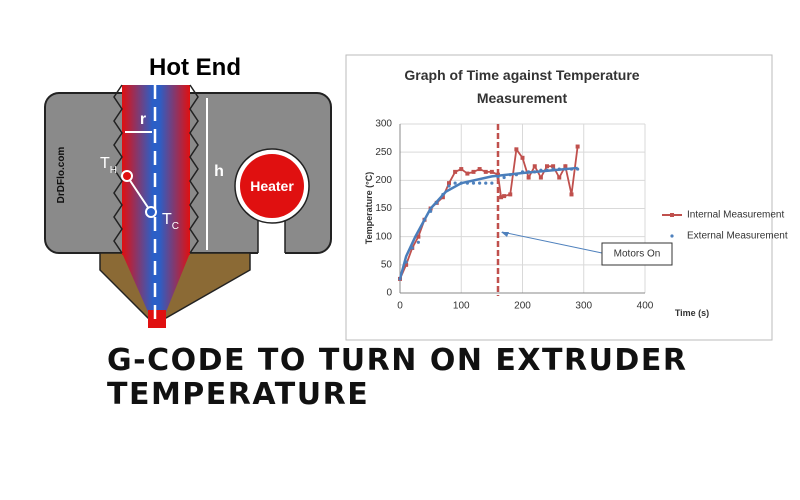 The image size is (800, 500). Describe the element at coordinates (238, 394) in the screenshot. I see `headline: TEMPERATURE` at that location.